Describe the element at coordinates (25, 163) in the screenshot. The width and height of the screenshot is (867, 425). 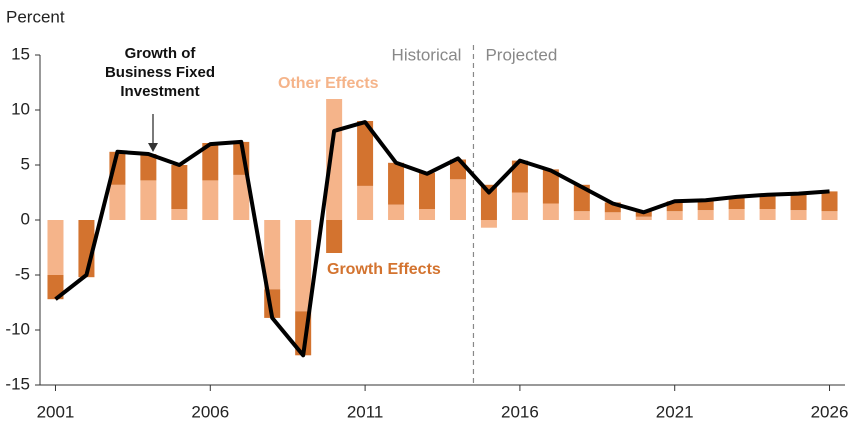
I see `y-tick-label: 5` at that location.